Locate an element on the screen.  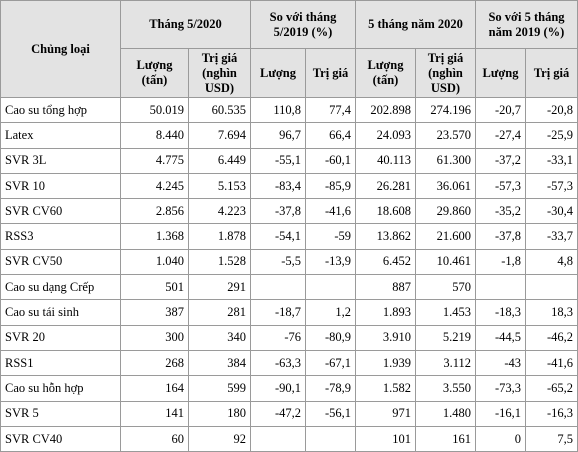
cell: -33,1 is located at coordinates (551, 160).